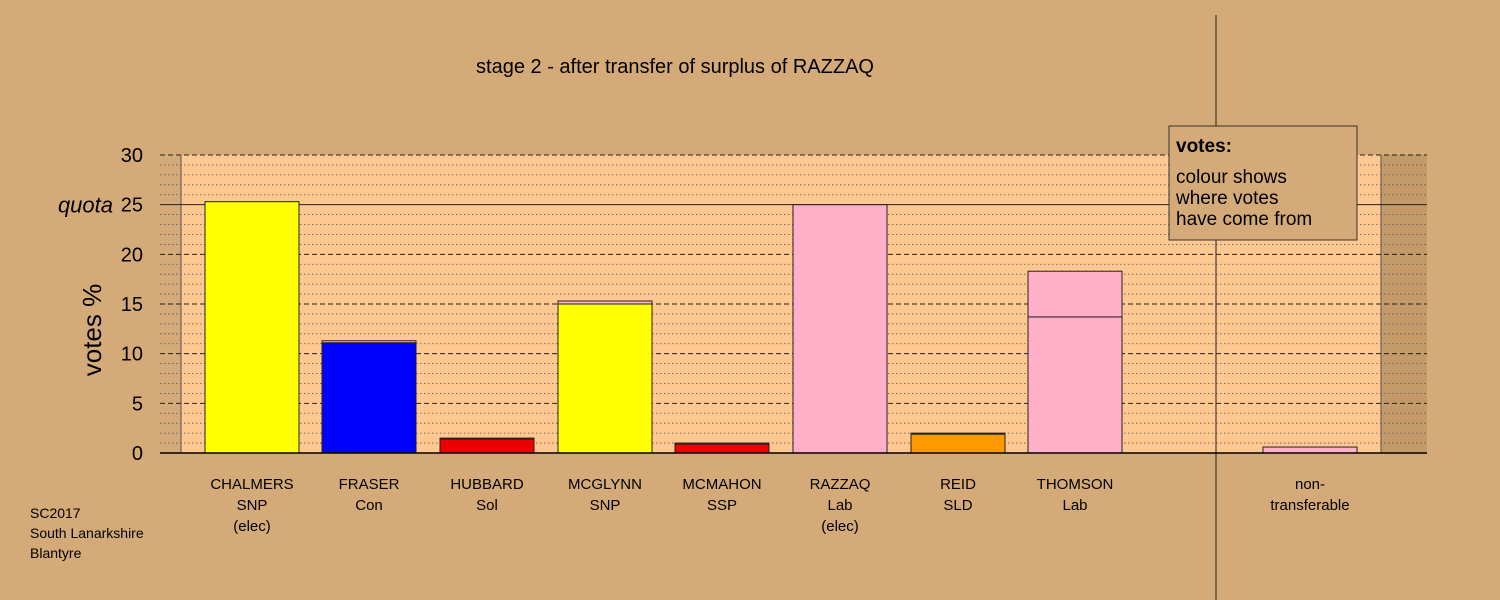 The width and height of the screenshot is (1500, 600). What do you see at coordinates (132, 355) in the screenshot?
I see `y-tick-label: 10` at bounding box center [132, 355].